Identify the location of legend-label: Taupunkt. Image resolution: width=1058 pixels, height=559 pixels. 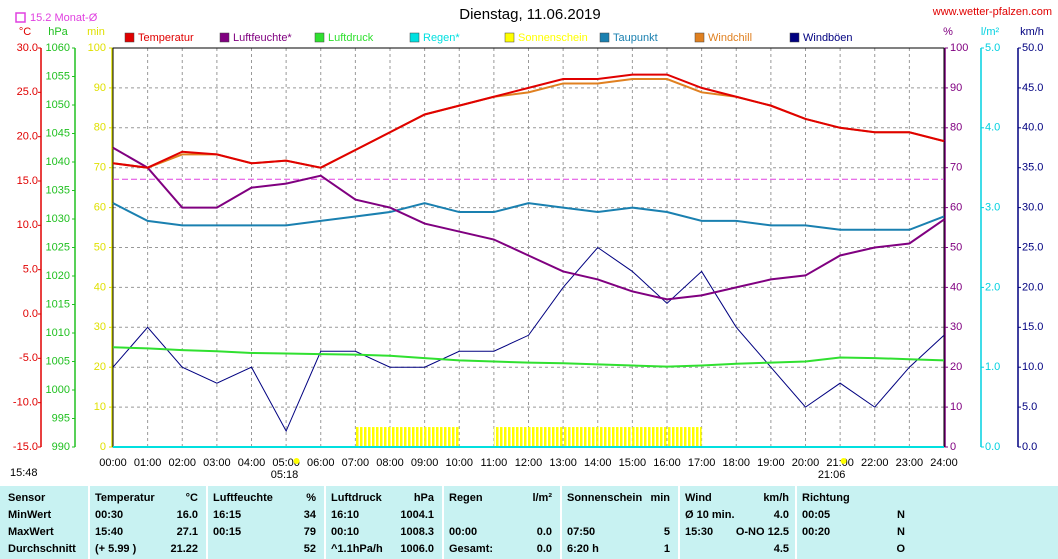
(635, 38).